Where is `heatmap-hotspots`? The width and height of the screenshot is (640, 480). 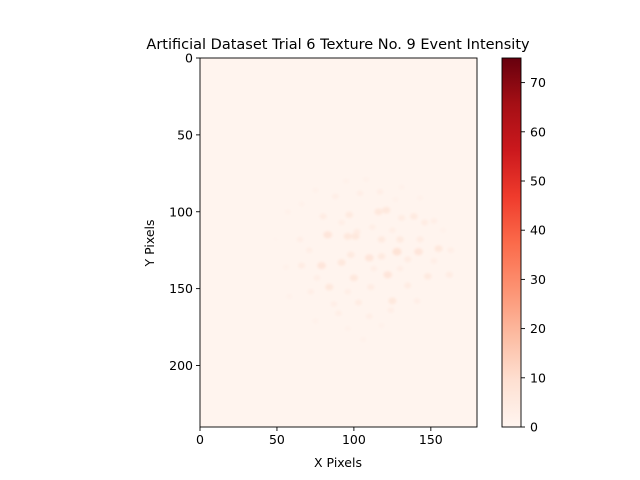
heatmap-hotspots is located at coordinates (363, 259).